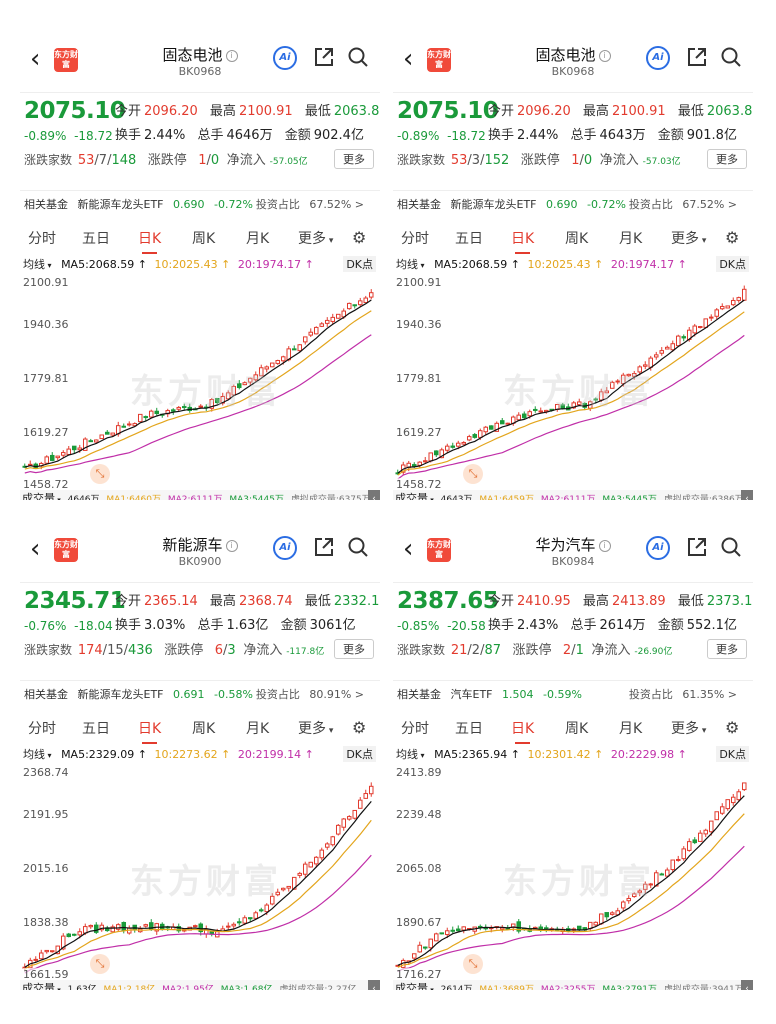 Image resolution: width=776 pixels, height=1024 pixels. I want to click on top-bar: ‹ 东方财富 新能源车 i BK0900 Ai, so click(200, 551).